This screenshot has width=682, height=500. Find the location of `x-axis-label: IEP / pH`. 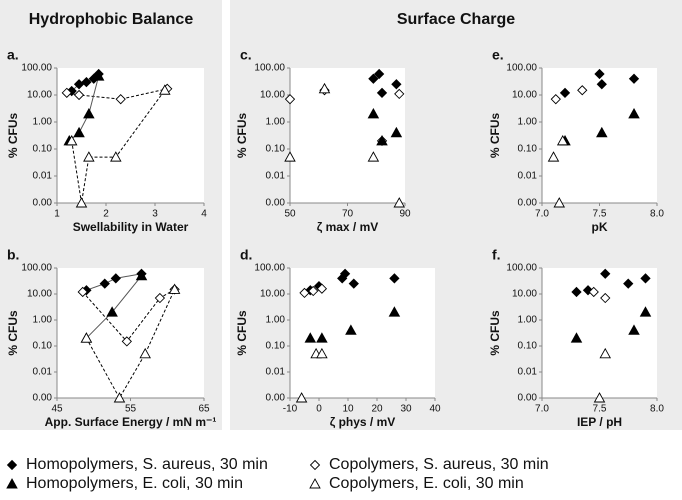

x-axis-label: IEP / pH is located at coordinates (599, 422).